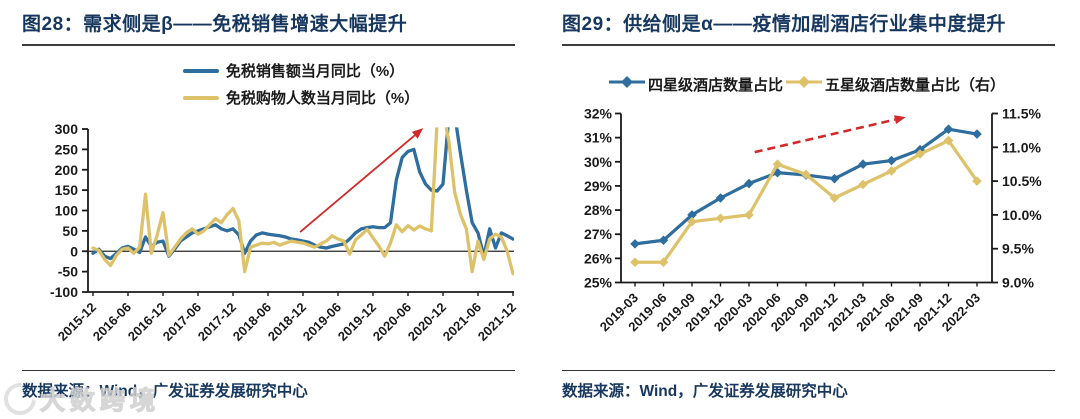  I want to click on fig28-source: 数据来源：Wind，广发证券发展研究中心, so click(268, 385).